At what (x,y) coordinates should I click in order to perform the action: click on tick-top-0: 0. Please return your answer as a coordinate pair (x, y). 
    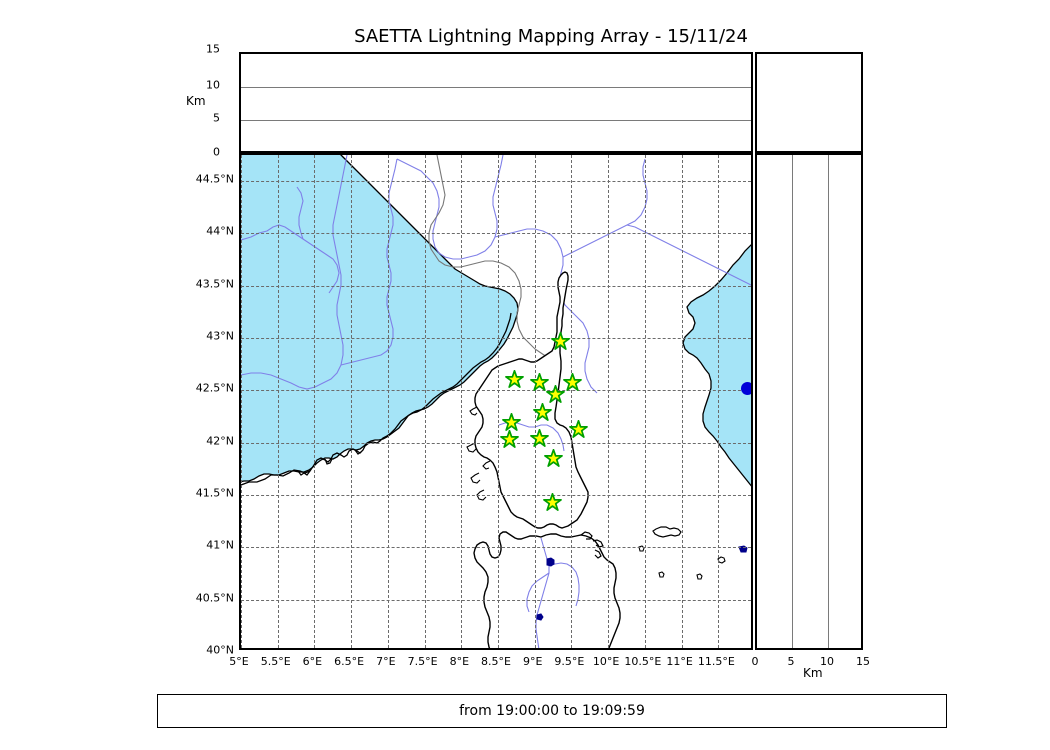
    Looking at the image, I should click on (216, 152).